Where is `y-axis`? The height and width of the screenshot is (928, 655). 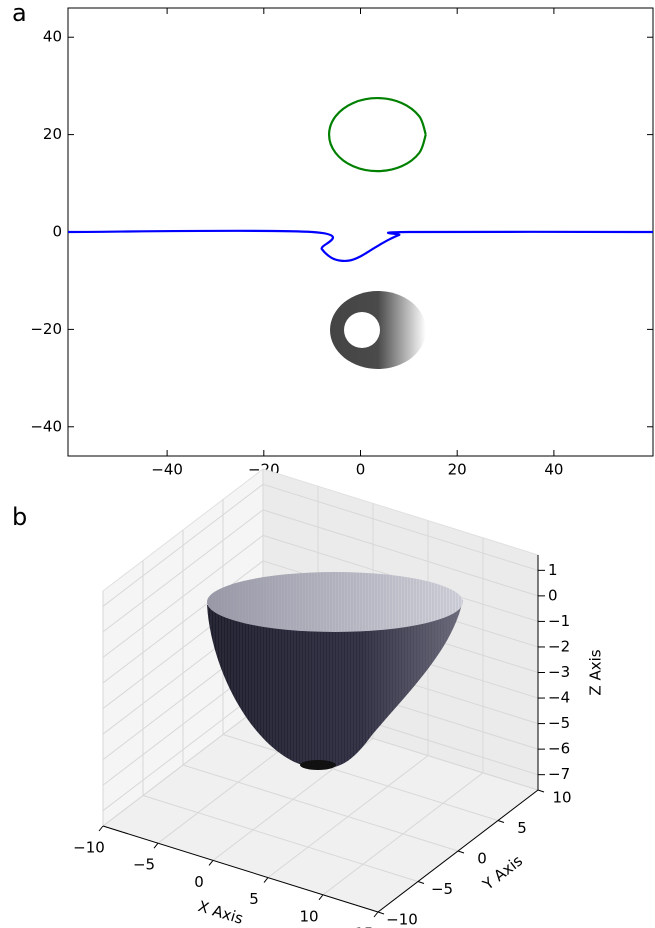
y-axis is located at coordinates (458, 851).